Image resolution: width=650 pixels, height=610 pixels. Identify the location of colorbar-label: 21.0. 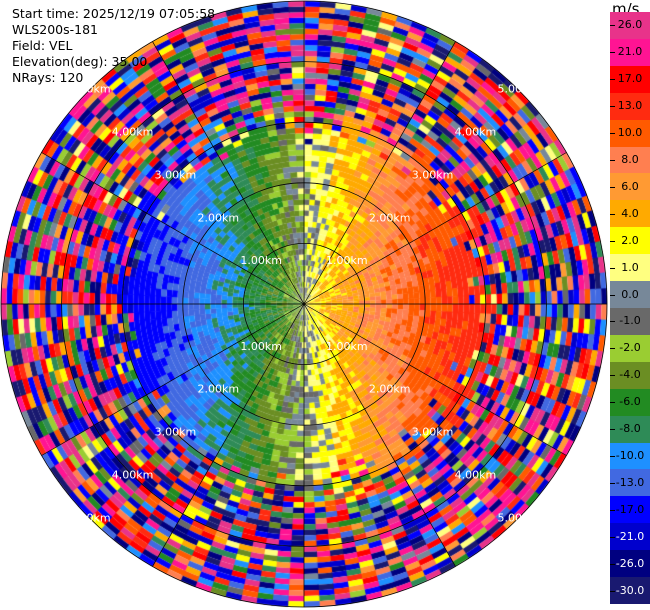
(630, 52).